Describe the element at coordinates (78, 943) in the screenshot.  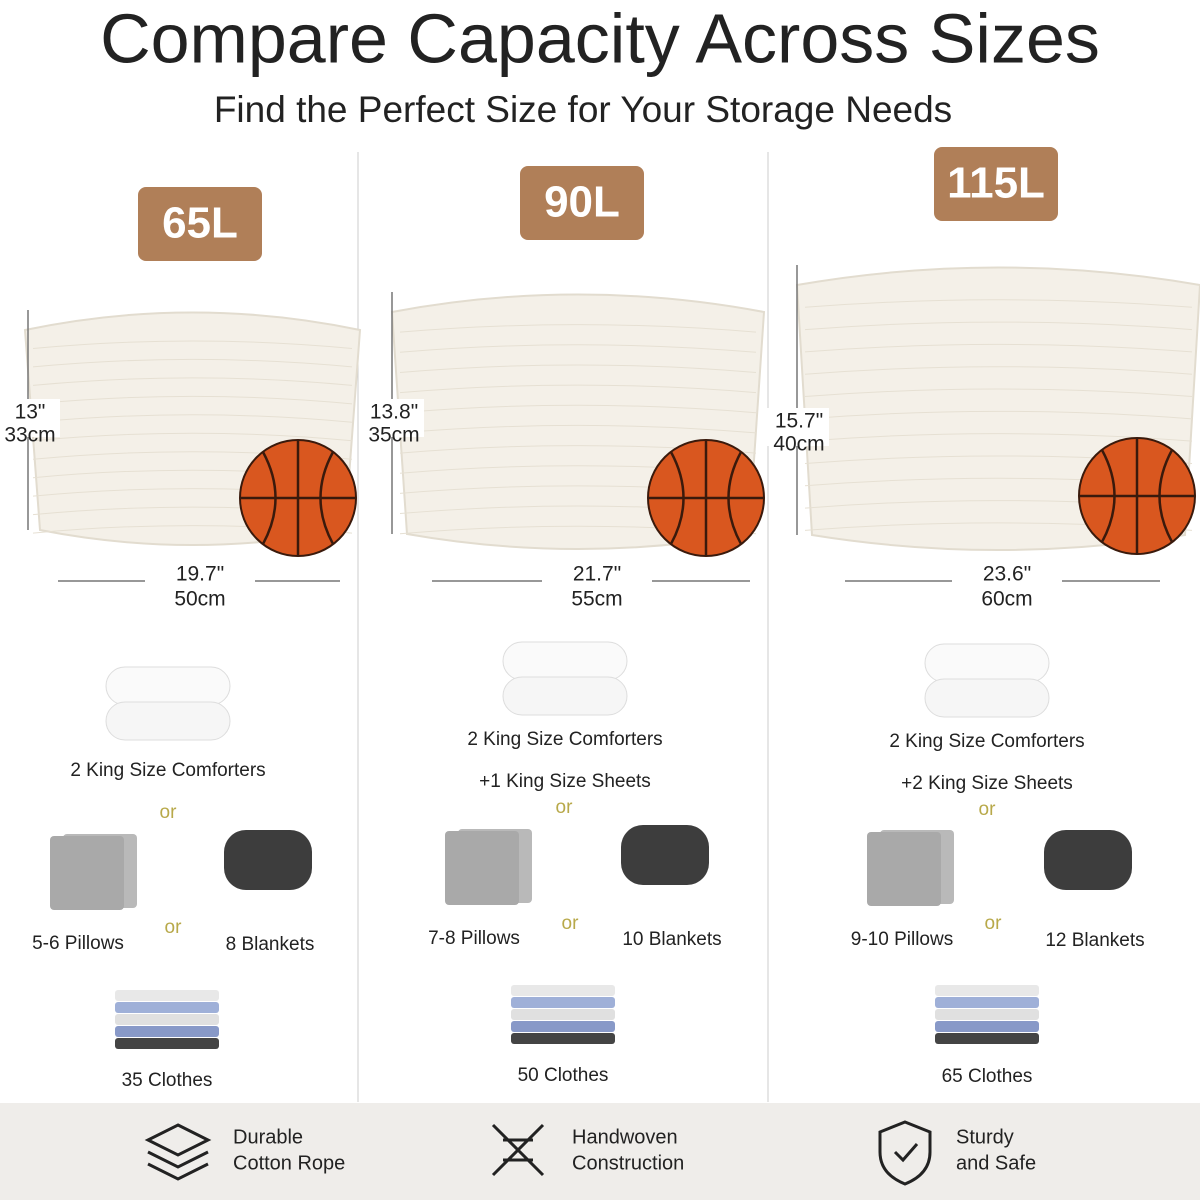
I see `pillows: 5-6 Pillows` at that location.